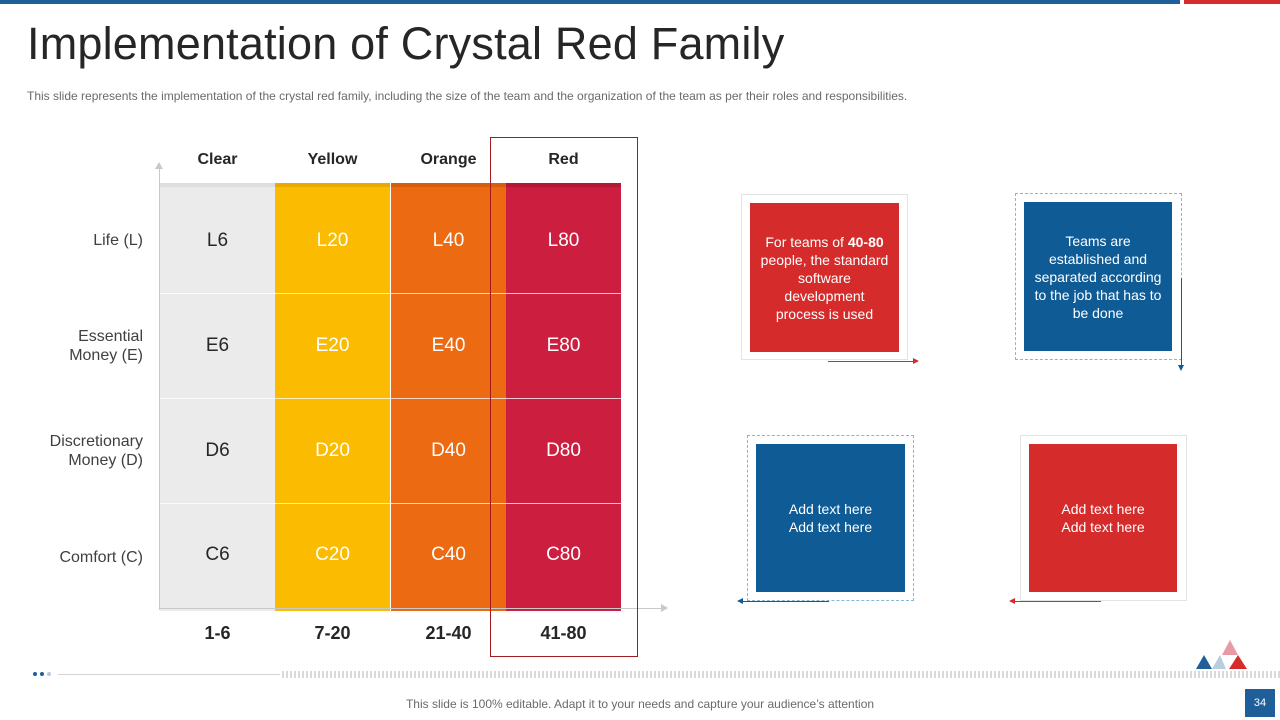 This screenshot has width=1280, height=720. I want to click on info-box-text-pre: For teams of, so click(806, 241).